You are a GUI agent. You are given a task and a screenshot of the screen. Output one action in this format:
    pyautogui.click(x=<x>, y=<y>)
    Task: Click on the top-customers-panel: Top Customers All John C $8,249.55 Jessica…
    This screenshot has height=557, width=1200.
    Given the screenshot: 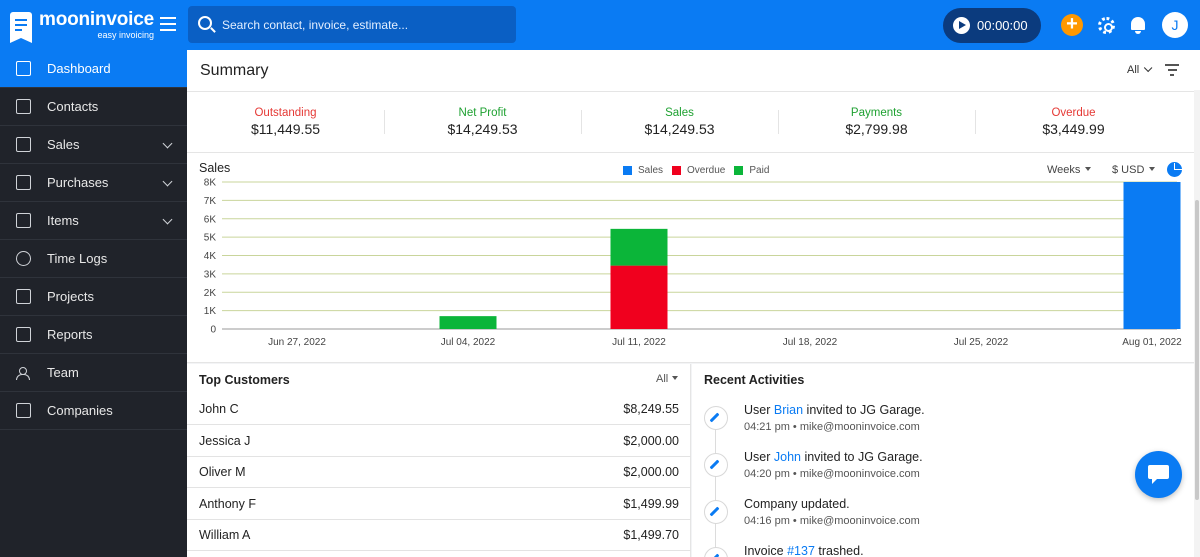 What is the action you would take?
    pyautogui.click(x=439, y=460)
    